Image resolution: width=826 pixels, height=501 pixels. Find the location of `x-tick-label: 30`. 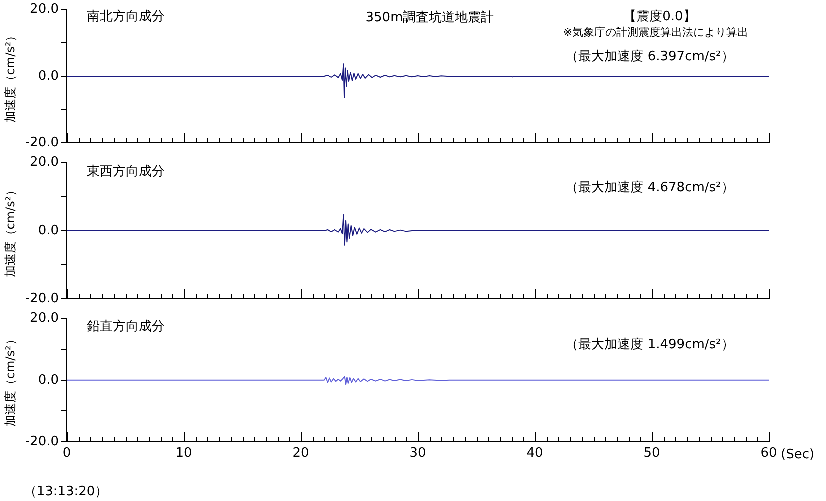

x-tick-label: 30 is located at coordinates (418, 454).